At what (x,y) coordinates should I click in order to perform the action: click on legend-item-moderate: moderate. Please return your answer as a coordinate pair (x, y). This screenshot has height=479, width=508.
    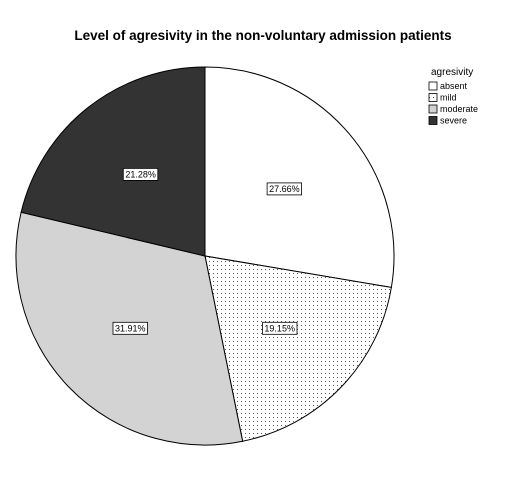
    Looking at the image, I should click on (453, 109).